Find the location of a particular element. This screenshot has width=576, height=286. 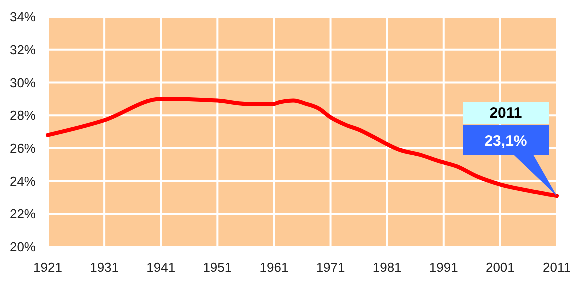

y-tick-label: 28% is located at coordinates (23, 116).